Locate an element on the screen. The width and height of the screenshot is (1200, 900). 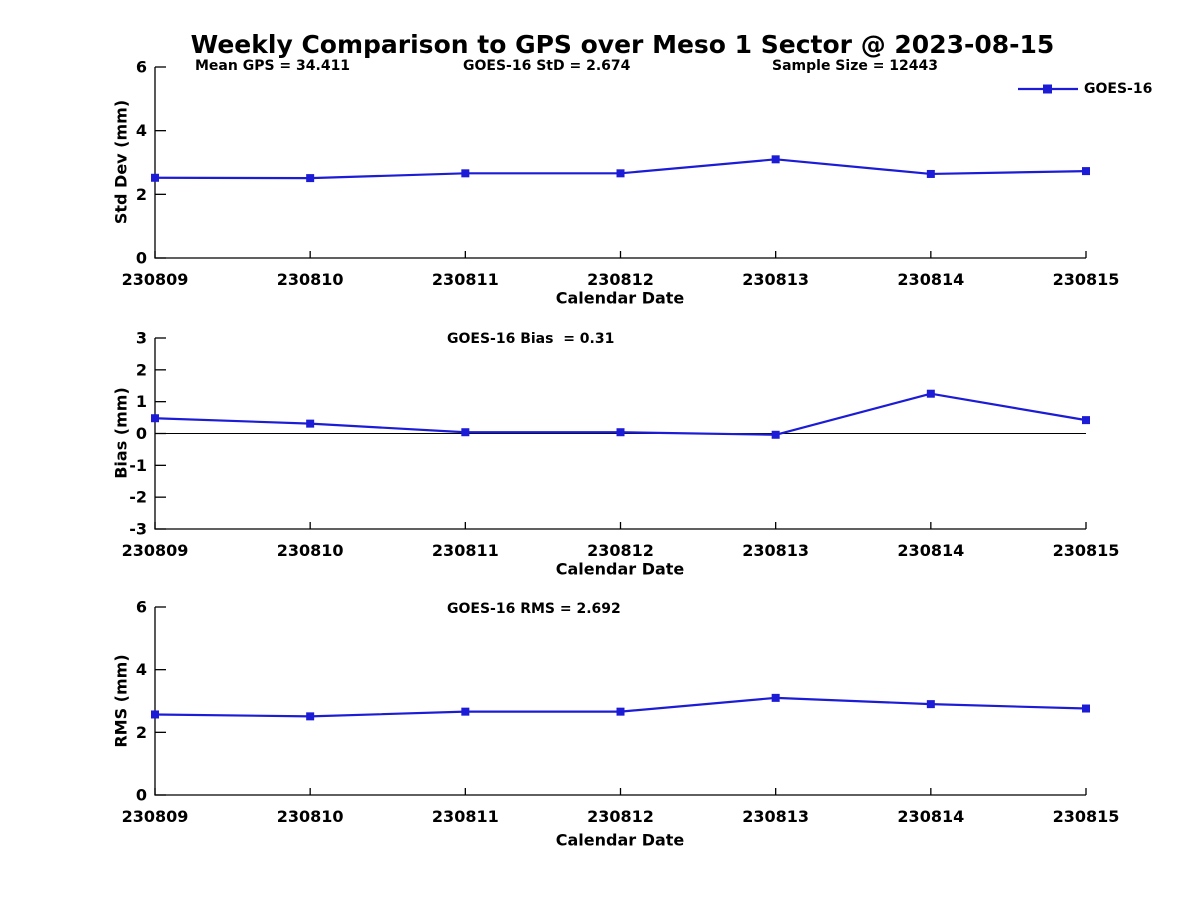
y-tick-label: -1 is located at coordinates (138, 465).